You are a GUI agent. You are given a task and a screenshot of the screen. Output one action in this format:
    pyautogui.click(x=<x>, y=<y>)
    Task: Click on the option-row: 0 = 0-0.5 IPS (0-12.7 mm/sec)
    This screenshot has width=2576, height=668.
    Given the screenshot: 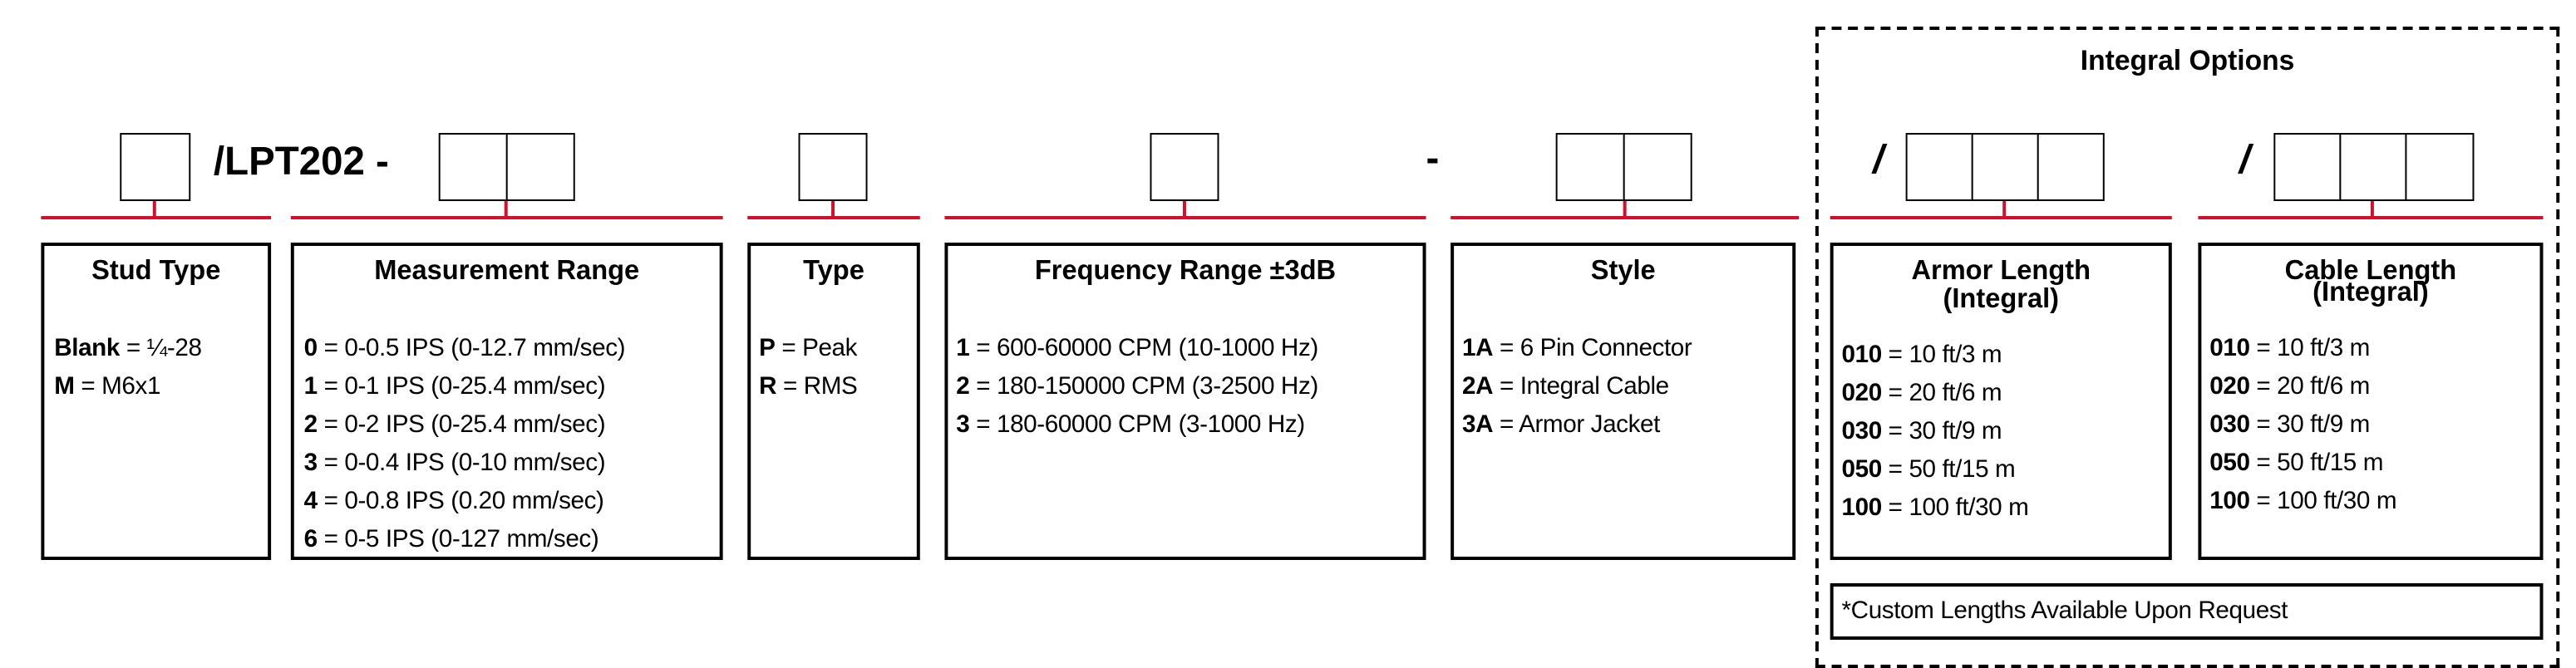 What is the action you would take?
    pyautogui.click(x=464, y=348)
    